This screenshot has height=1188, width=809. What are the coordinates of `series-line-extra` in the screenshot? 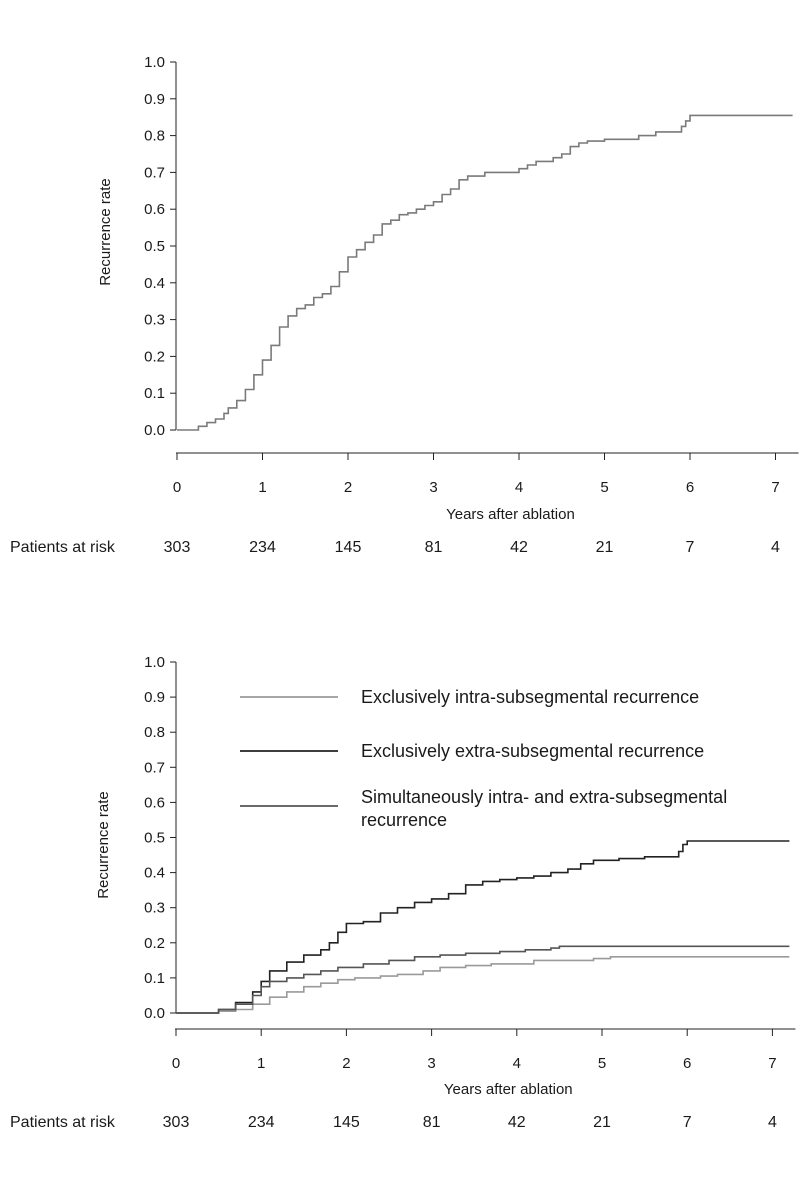 It's located at (483, 927).